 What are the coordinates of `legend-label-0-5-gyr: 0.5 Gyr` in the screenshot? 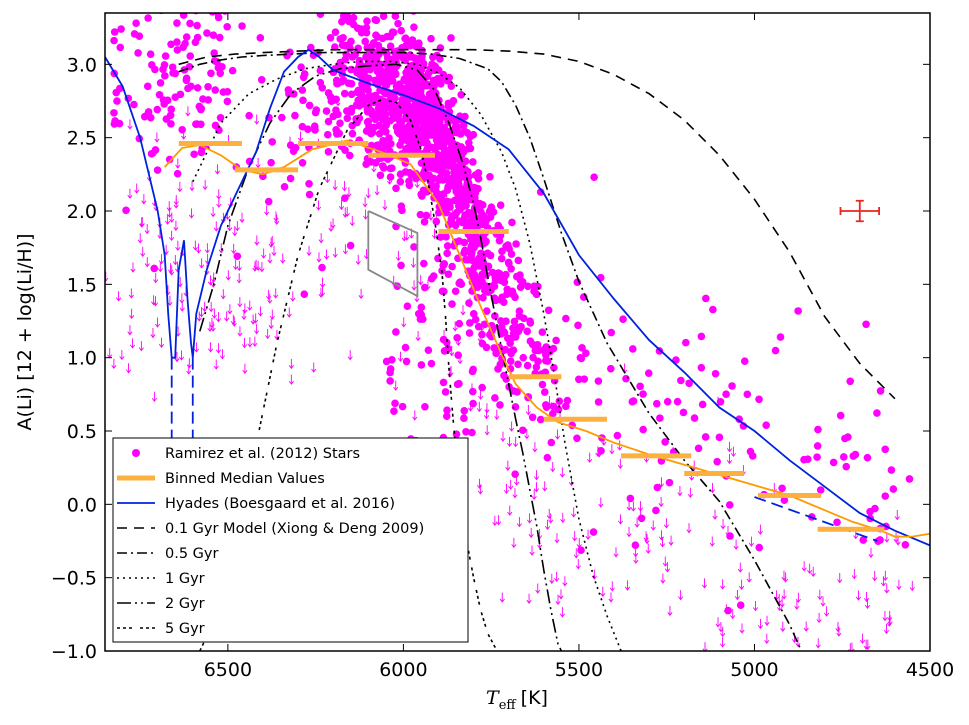 It's located at (191, 554).